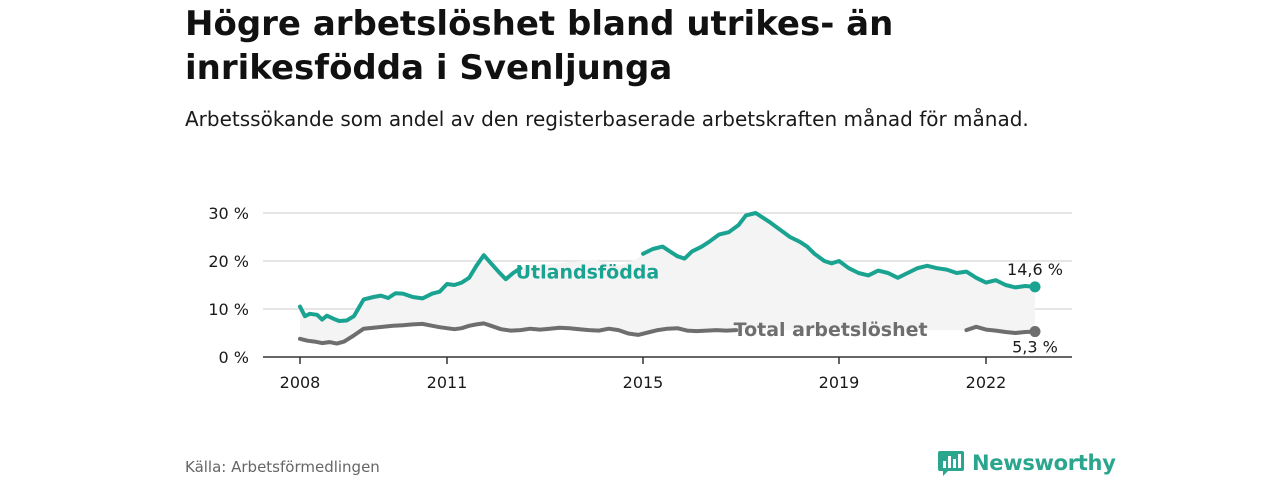  I want to click on y-tick-label: 30 %, so click(228, 213).